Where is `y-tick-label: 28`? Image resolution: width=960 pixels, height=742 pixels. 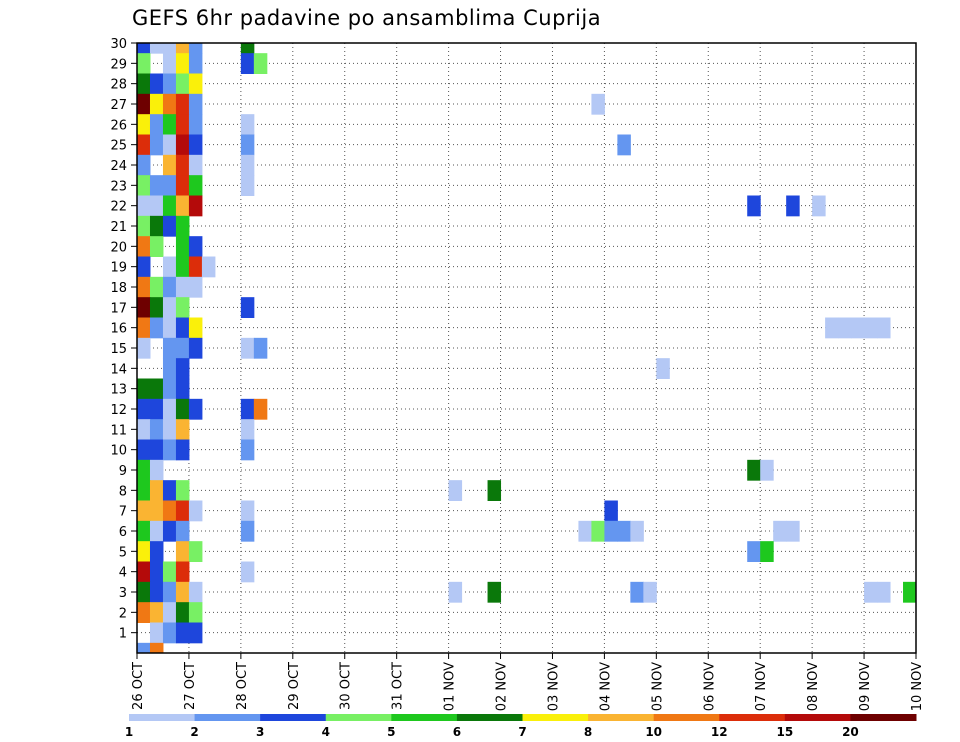 y-tick-label: 28 is located at coordinates (118, 85).